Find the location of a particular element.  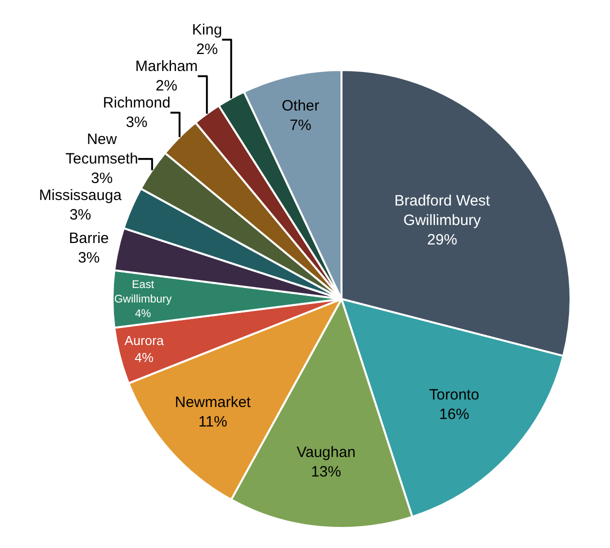

slice-label: Bradford West Gwillimbury is located at coordinates (442, 211).